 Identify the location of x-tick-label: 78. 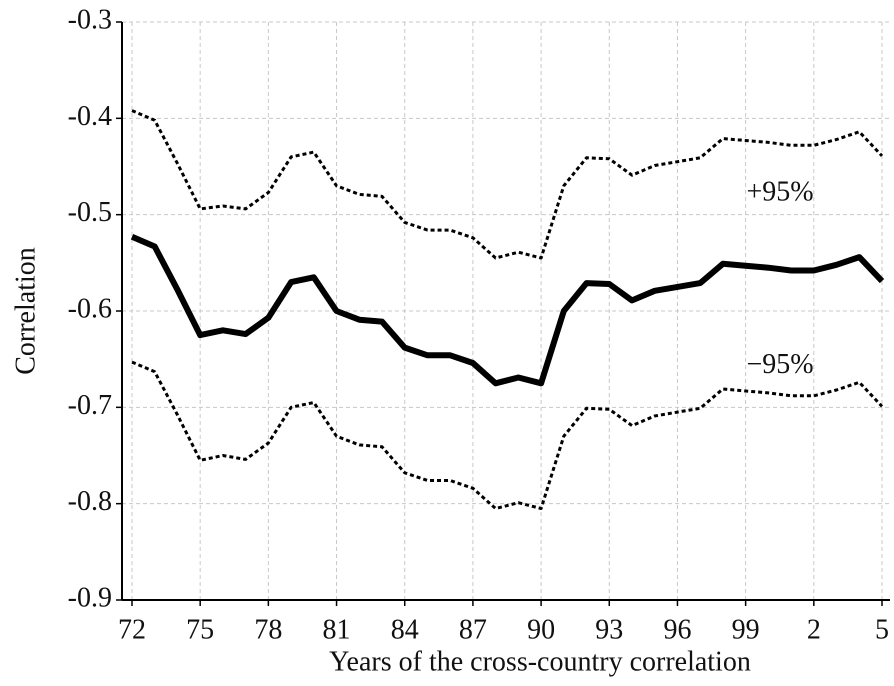
(268, 629).